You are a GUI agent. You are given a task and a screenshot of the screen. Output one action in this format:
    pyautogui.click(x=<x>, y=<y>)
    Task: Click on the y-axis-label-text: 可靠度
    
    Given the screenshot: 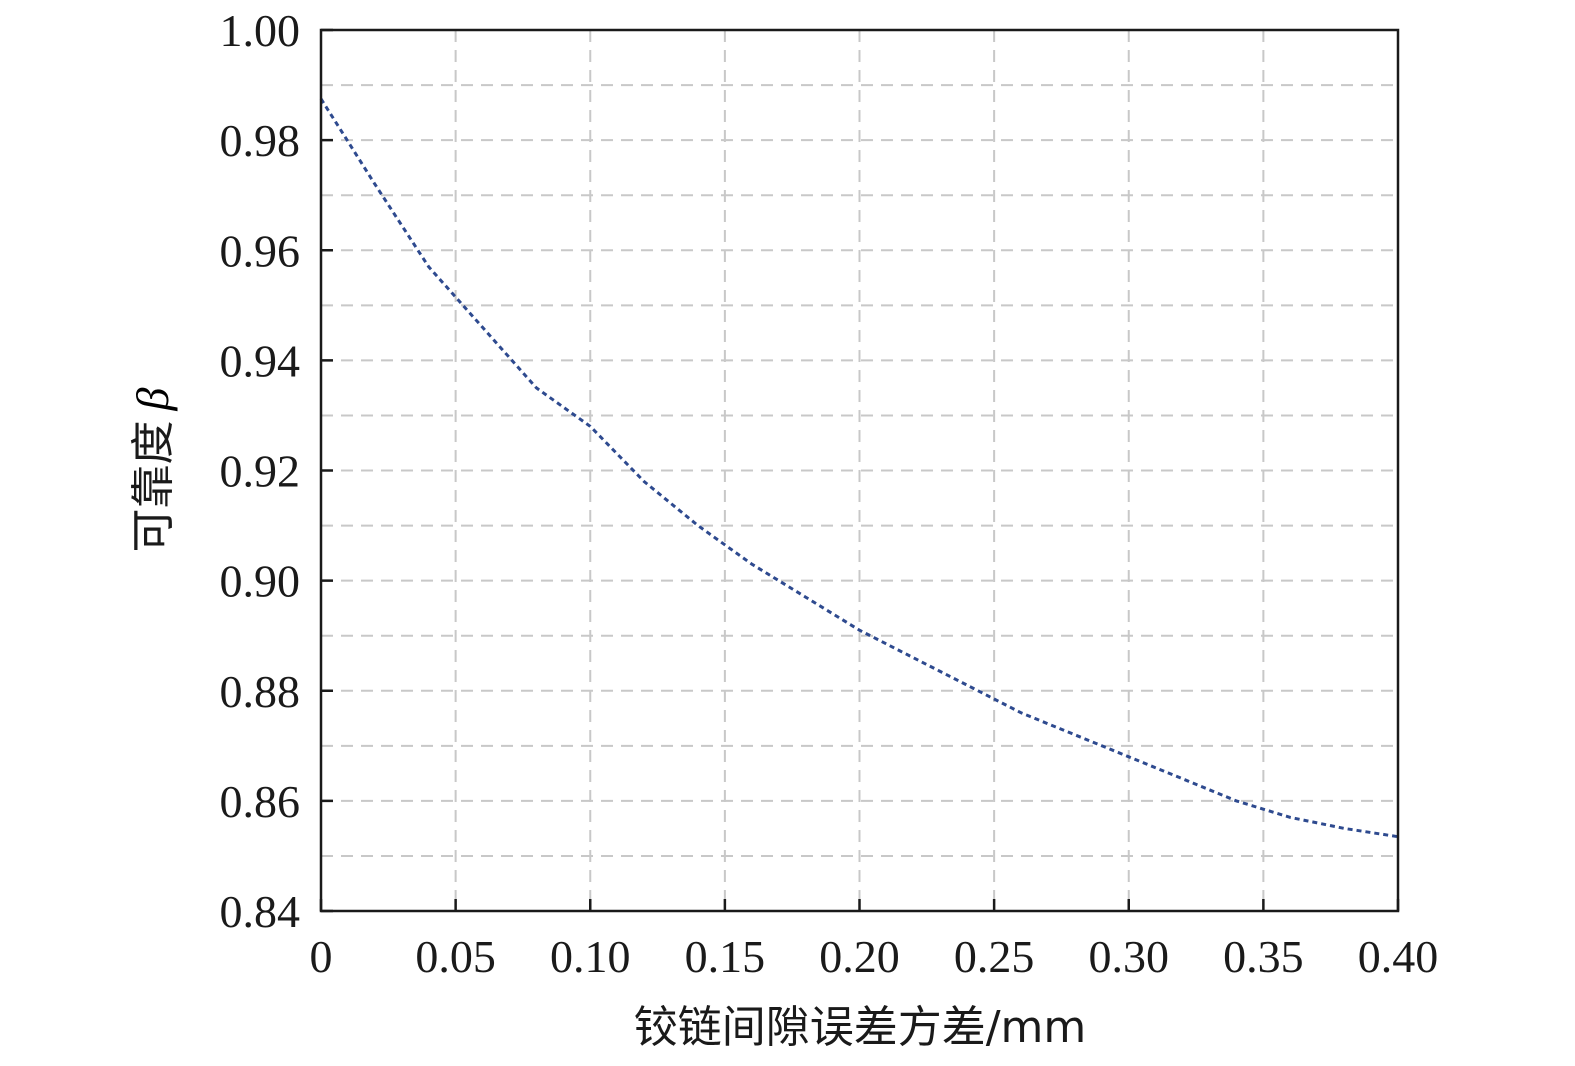 What is the action you would take?
    pyautogui.click(x=153, y=486)
    